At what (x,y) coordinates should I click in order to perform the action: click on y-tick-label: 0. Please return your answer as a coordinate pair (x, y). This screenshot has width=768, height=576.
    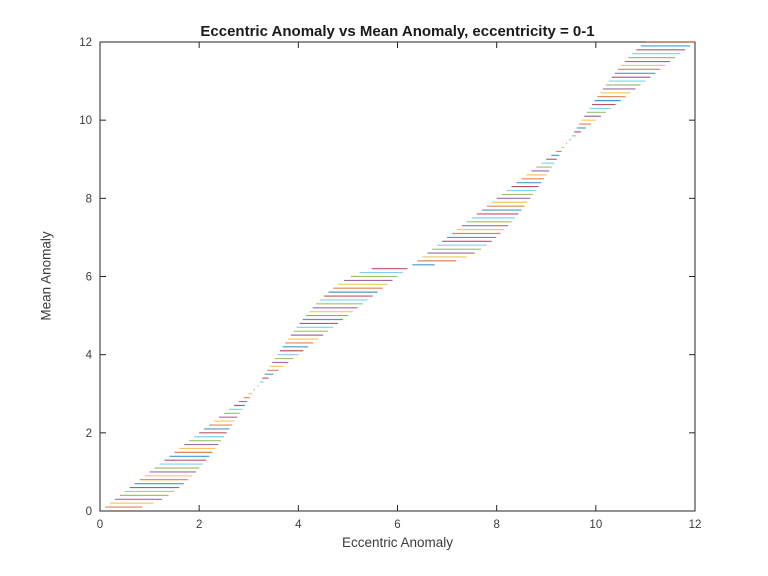
    Looking at the image, I should click on (89, 512).